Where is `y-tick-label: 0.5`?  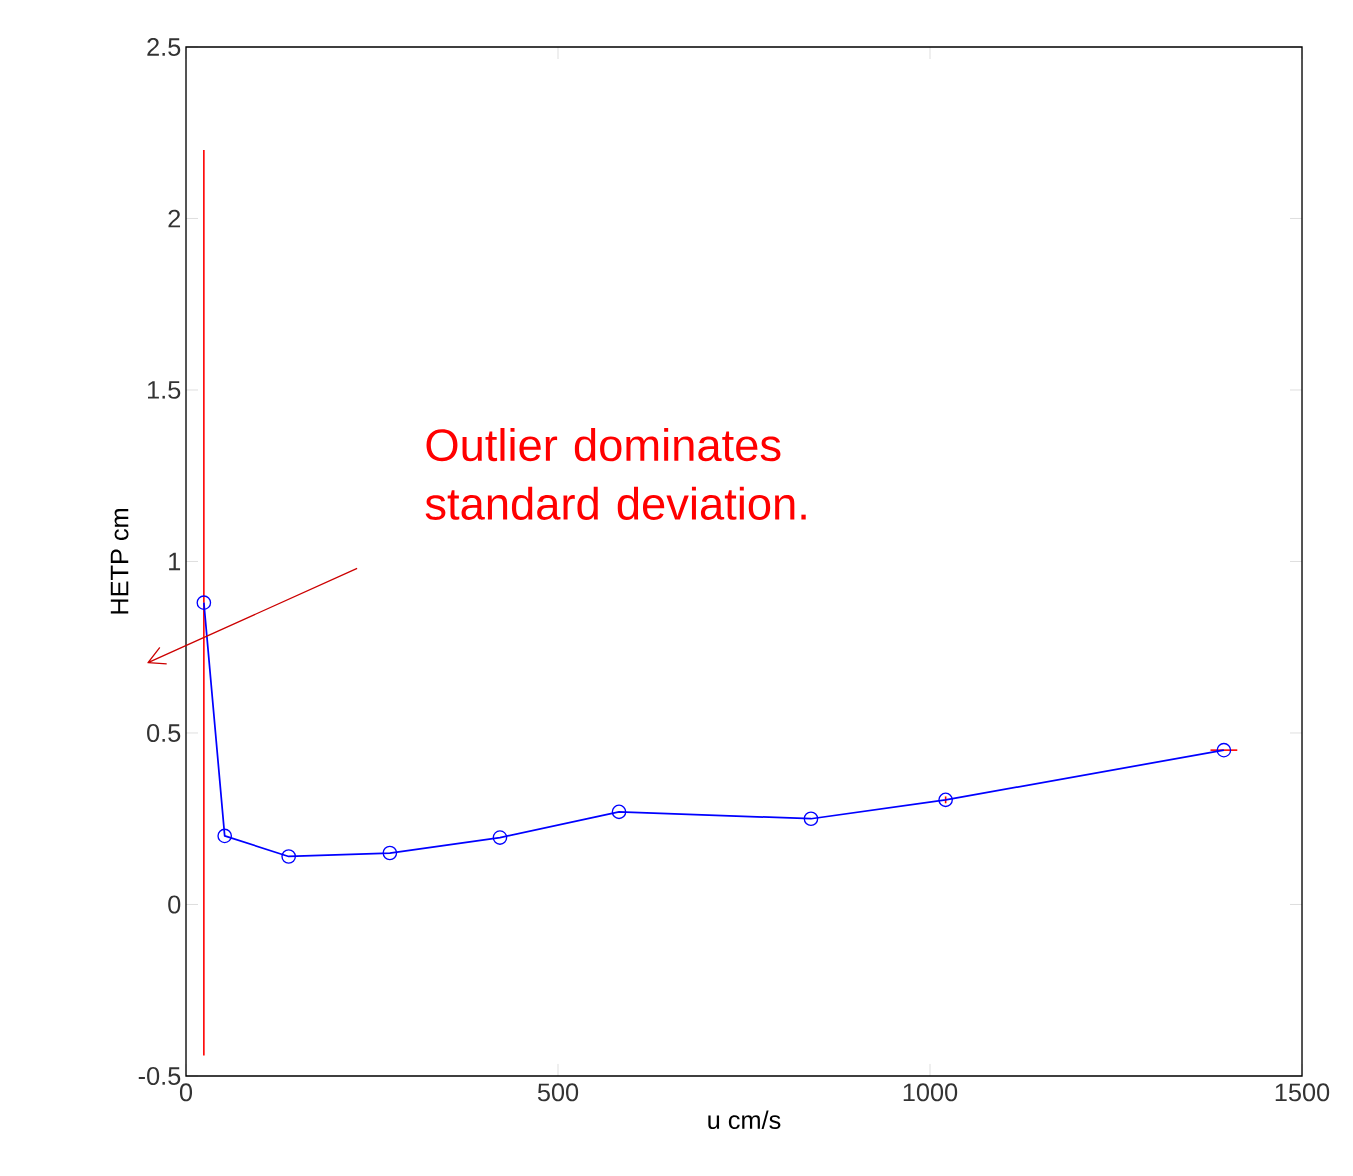
y-tick-label: 0.5 is located at coordinates (164, 733).